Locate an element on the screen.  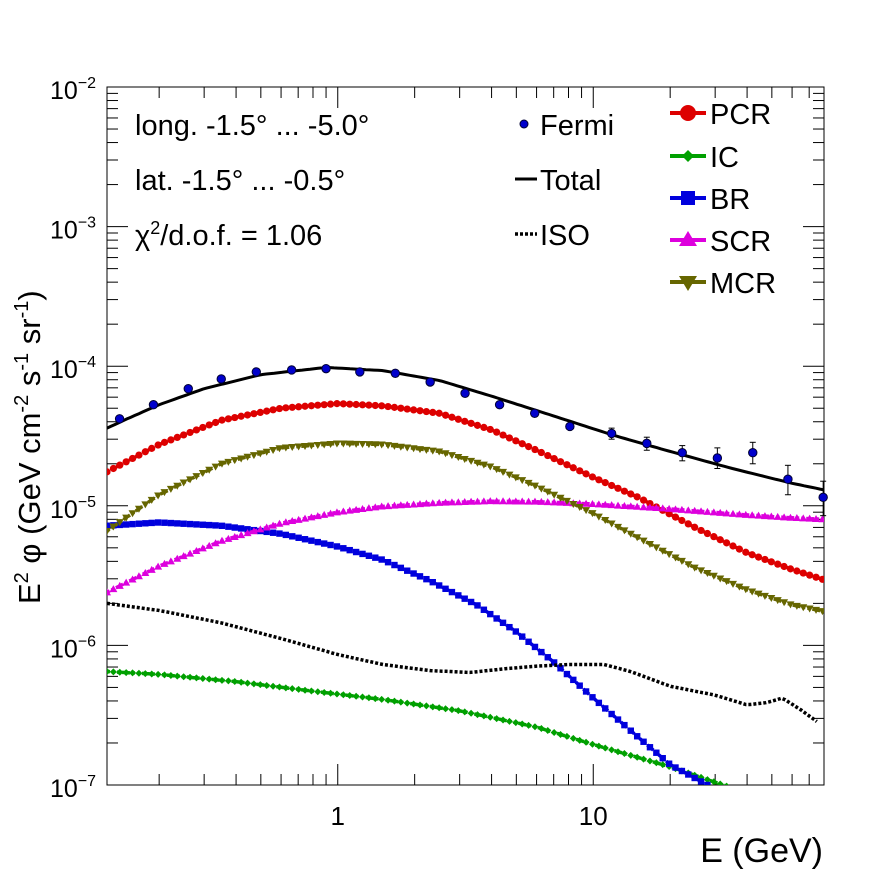
y-tick-exp: −7 is located at coordinates (87, 781).